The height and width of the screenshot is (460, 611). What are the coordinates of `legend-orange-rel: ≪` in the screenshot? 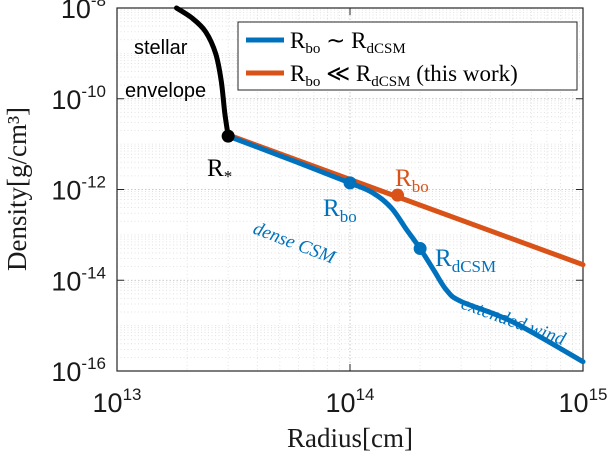 It's located at (338, 73).